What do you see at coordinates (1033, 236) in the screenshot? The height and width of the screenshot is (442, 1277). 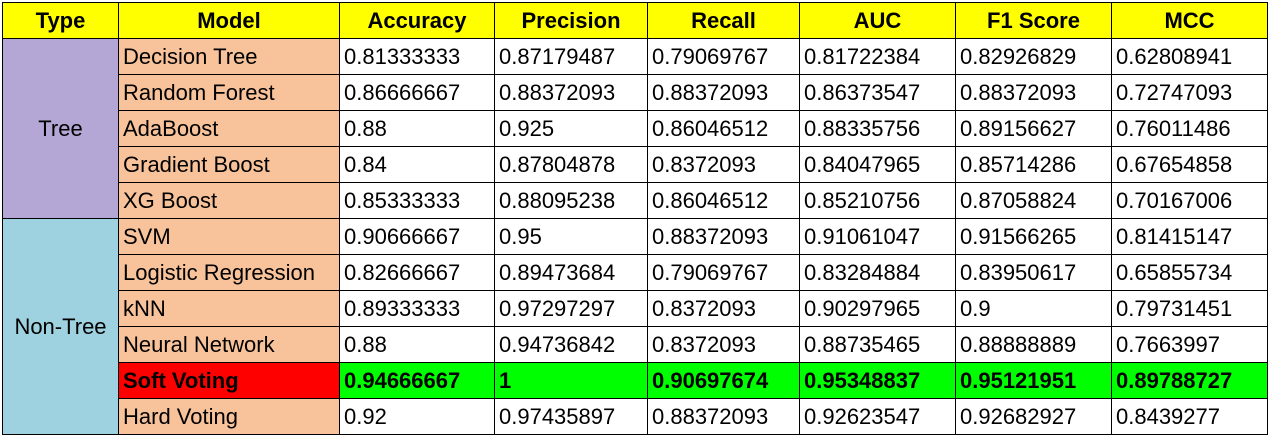 I see `f1-score-cell: 0.91566265` at bounding box center [1033, 236].